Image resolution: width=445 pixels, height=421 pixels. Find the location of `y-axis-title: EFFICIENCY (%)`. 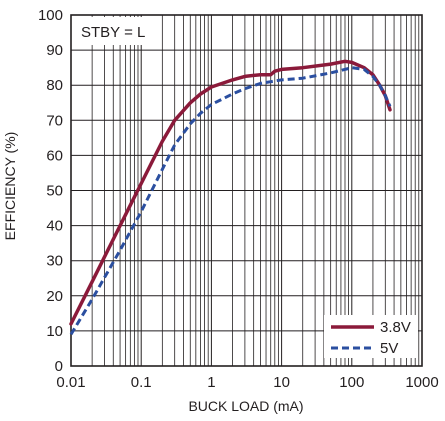

y-axis-title: EFFICIENCY (%) is located at coordinates (10, 186).